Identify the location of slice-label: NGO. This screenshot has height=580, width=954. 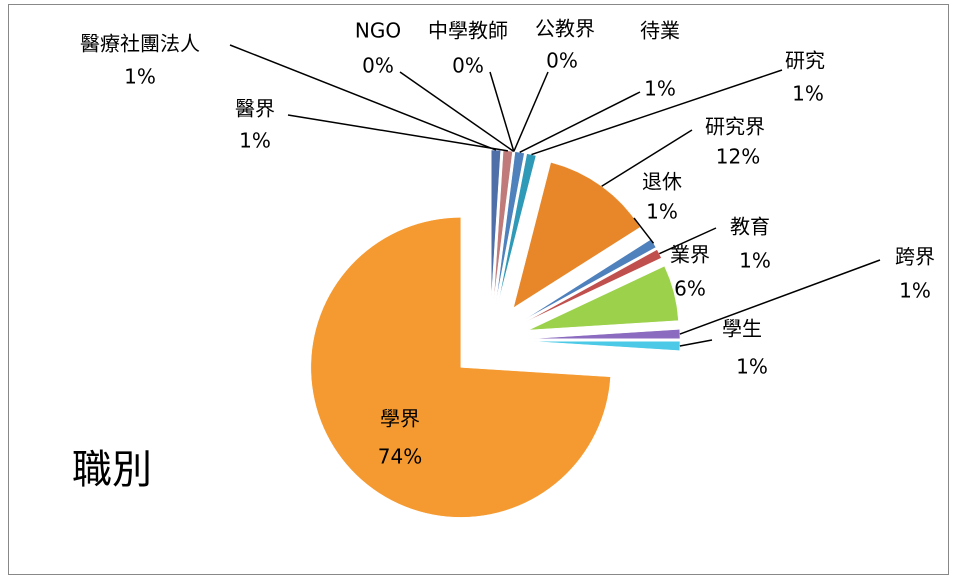
(378, 31).